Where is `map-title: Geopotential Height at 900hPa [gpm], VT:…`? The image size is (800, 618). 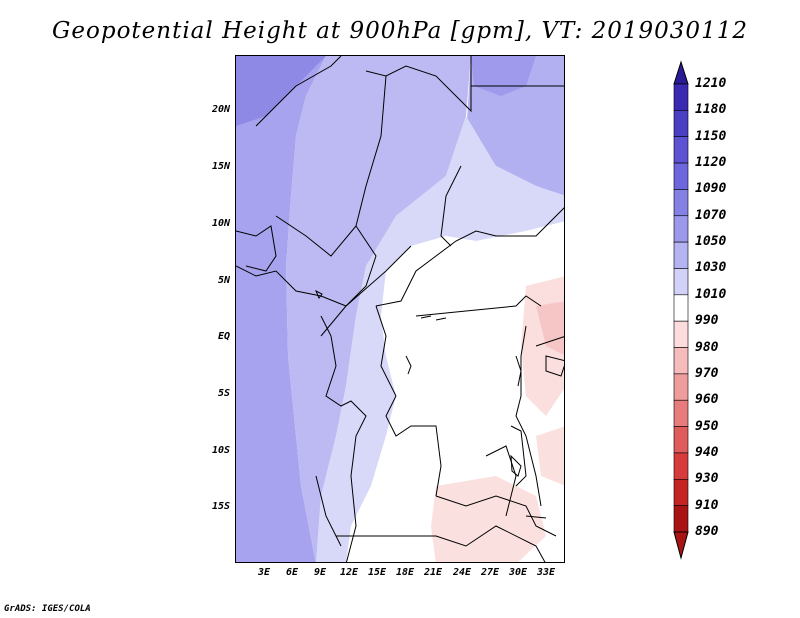 map-title: Geopotential Height at 900hPa [gpm], VT:… is located at coordinates (400, 31).